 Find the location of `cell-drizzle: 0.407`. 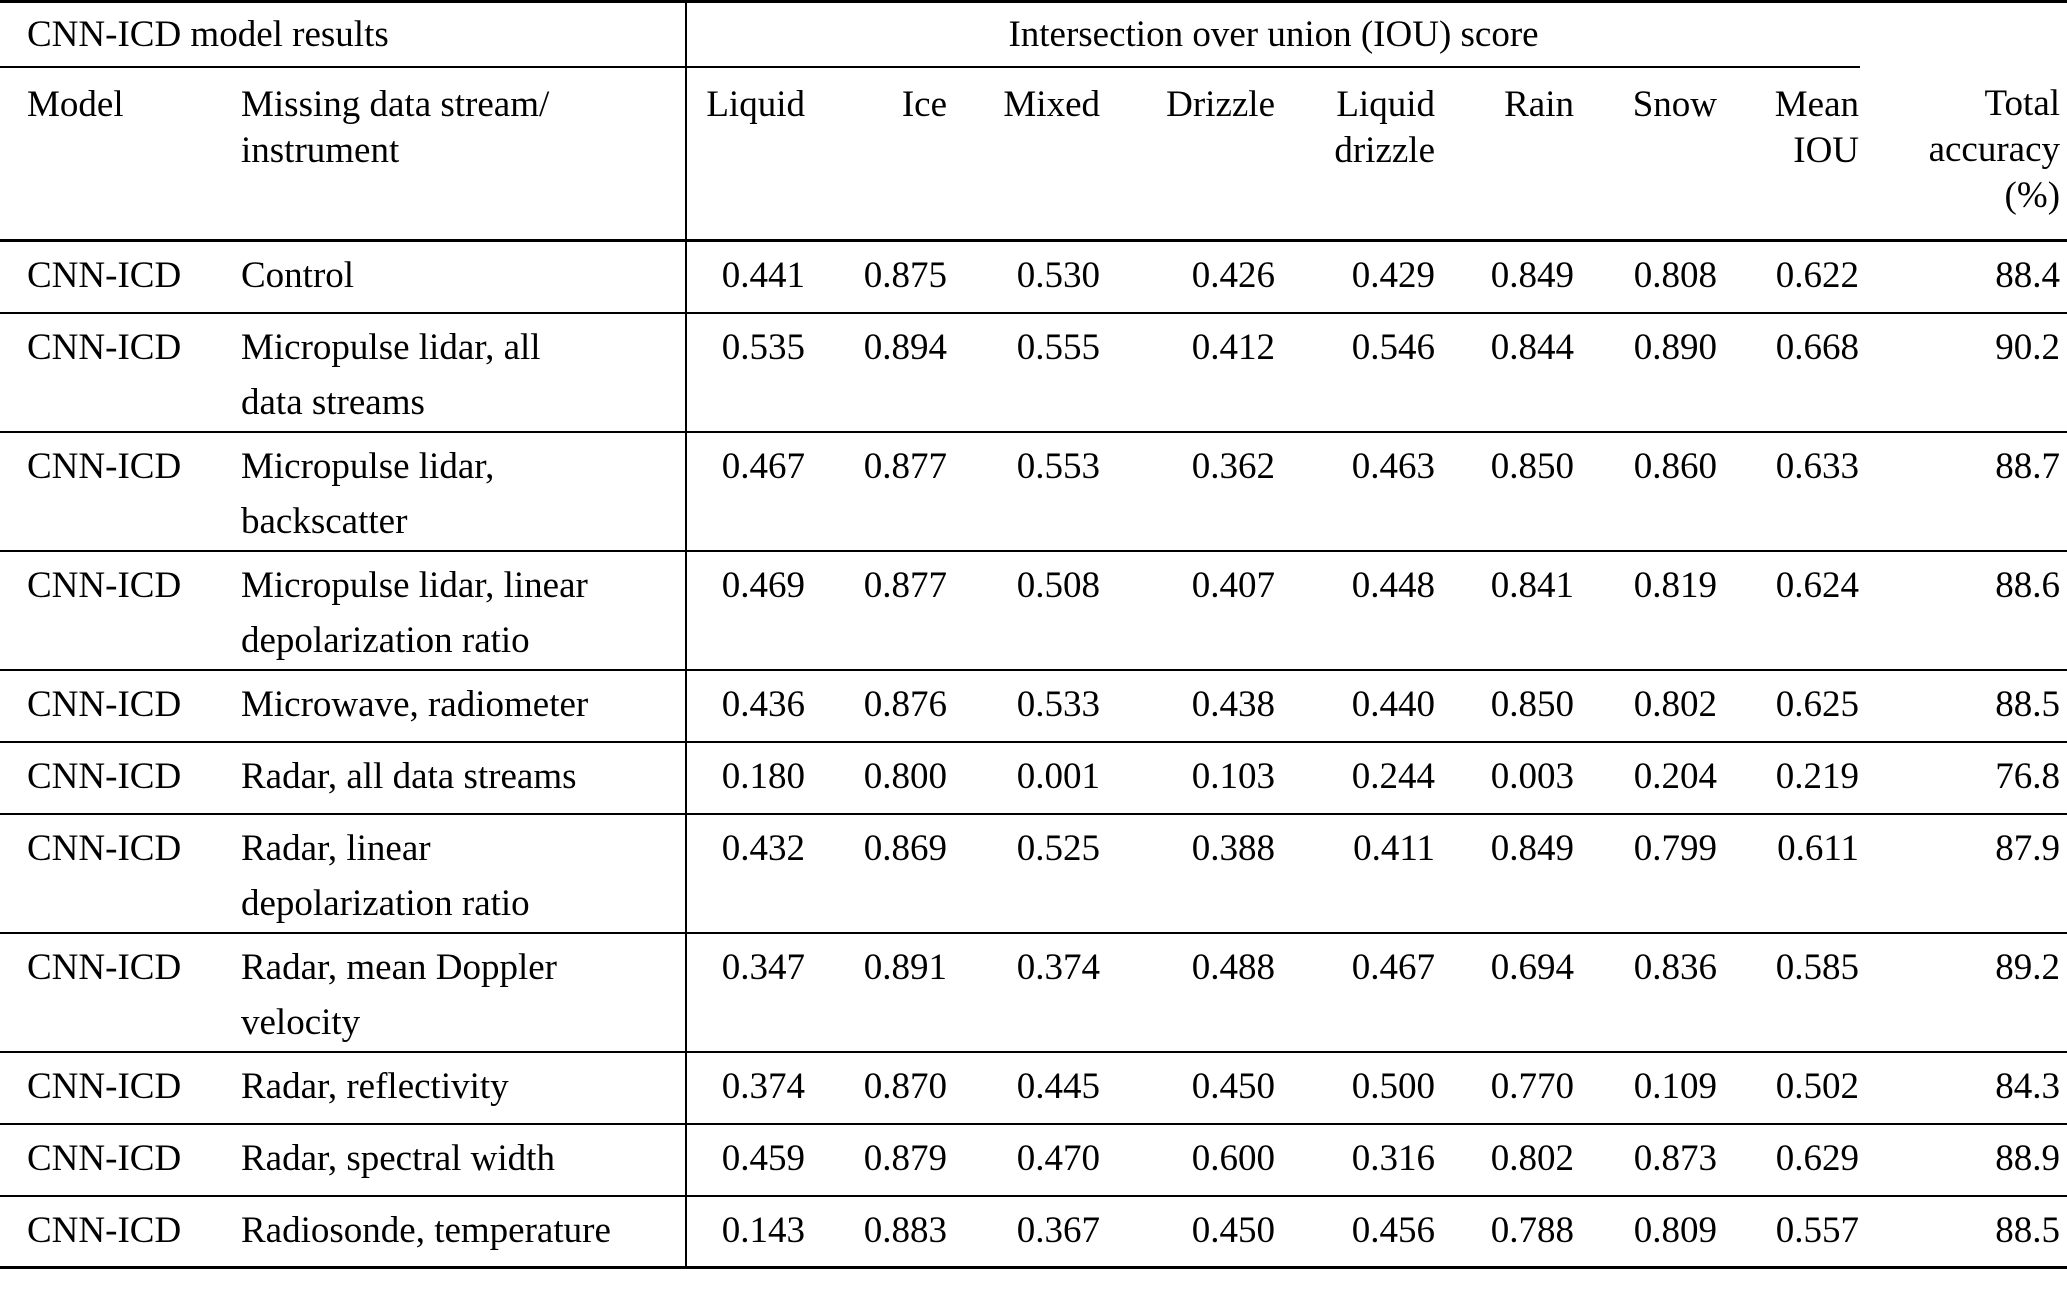

cell-drizzle: 0.407 is located at coordinates (1188, 610).